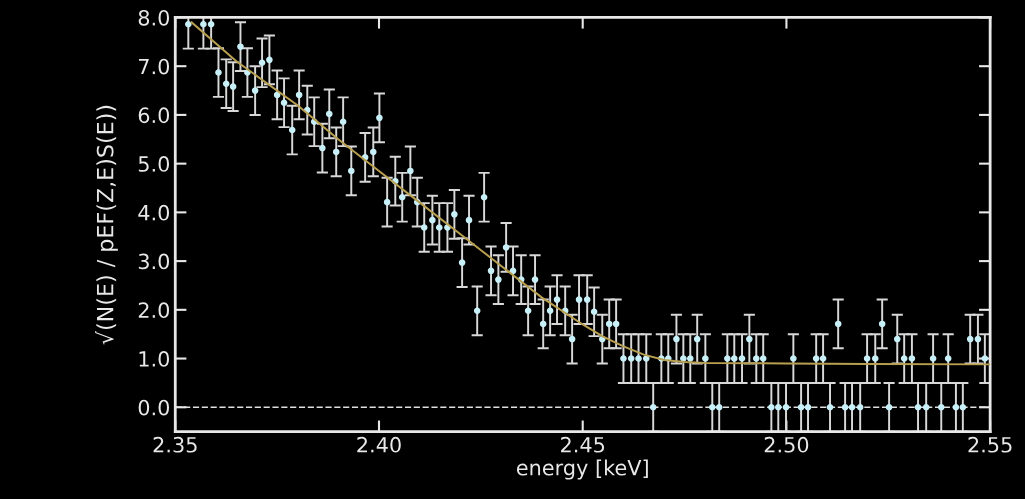 The image size is (1025, 499). I want to click on x-tick-label: 2.55, so click(990, 444).